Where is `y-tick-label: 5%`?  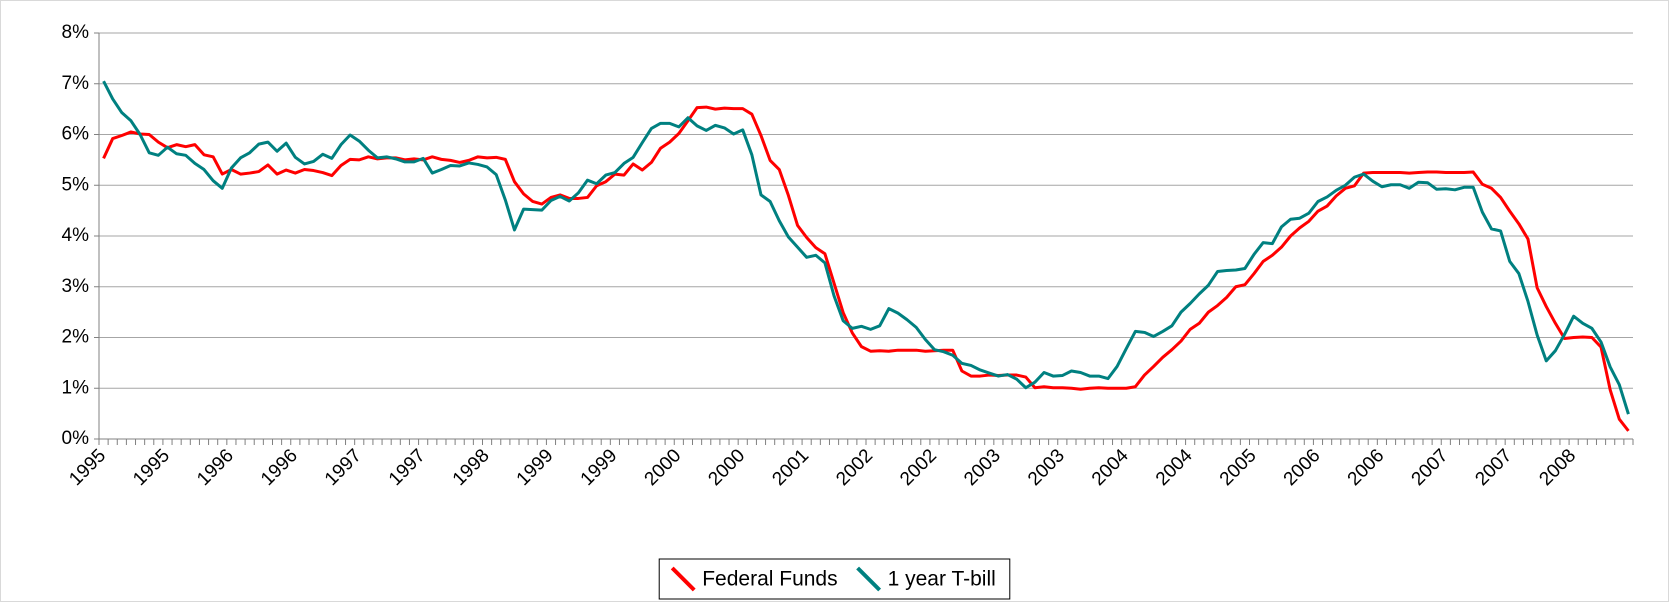 y-tick-label: 5% is located at coordinates (76, 184).